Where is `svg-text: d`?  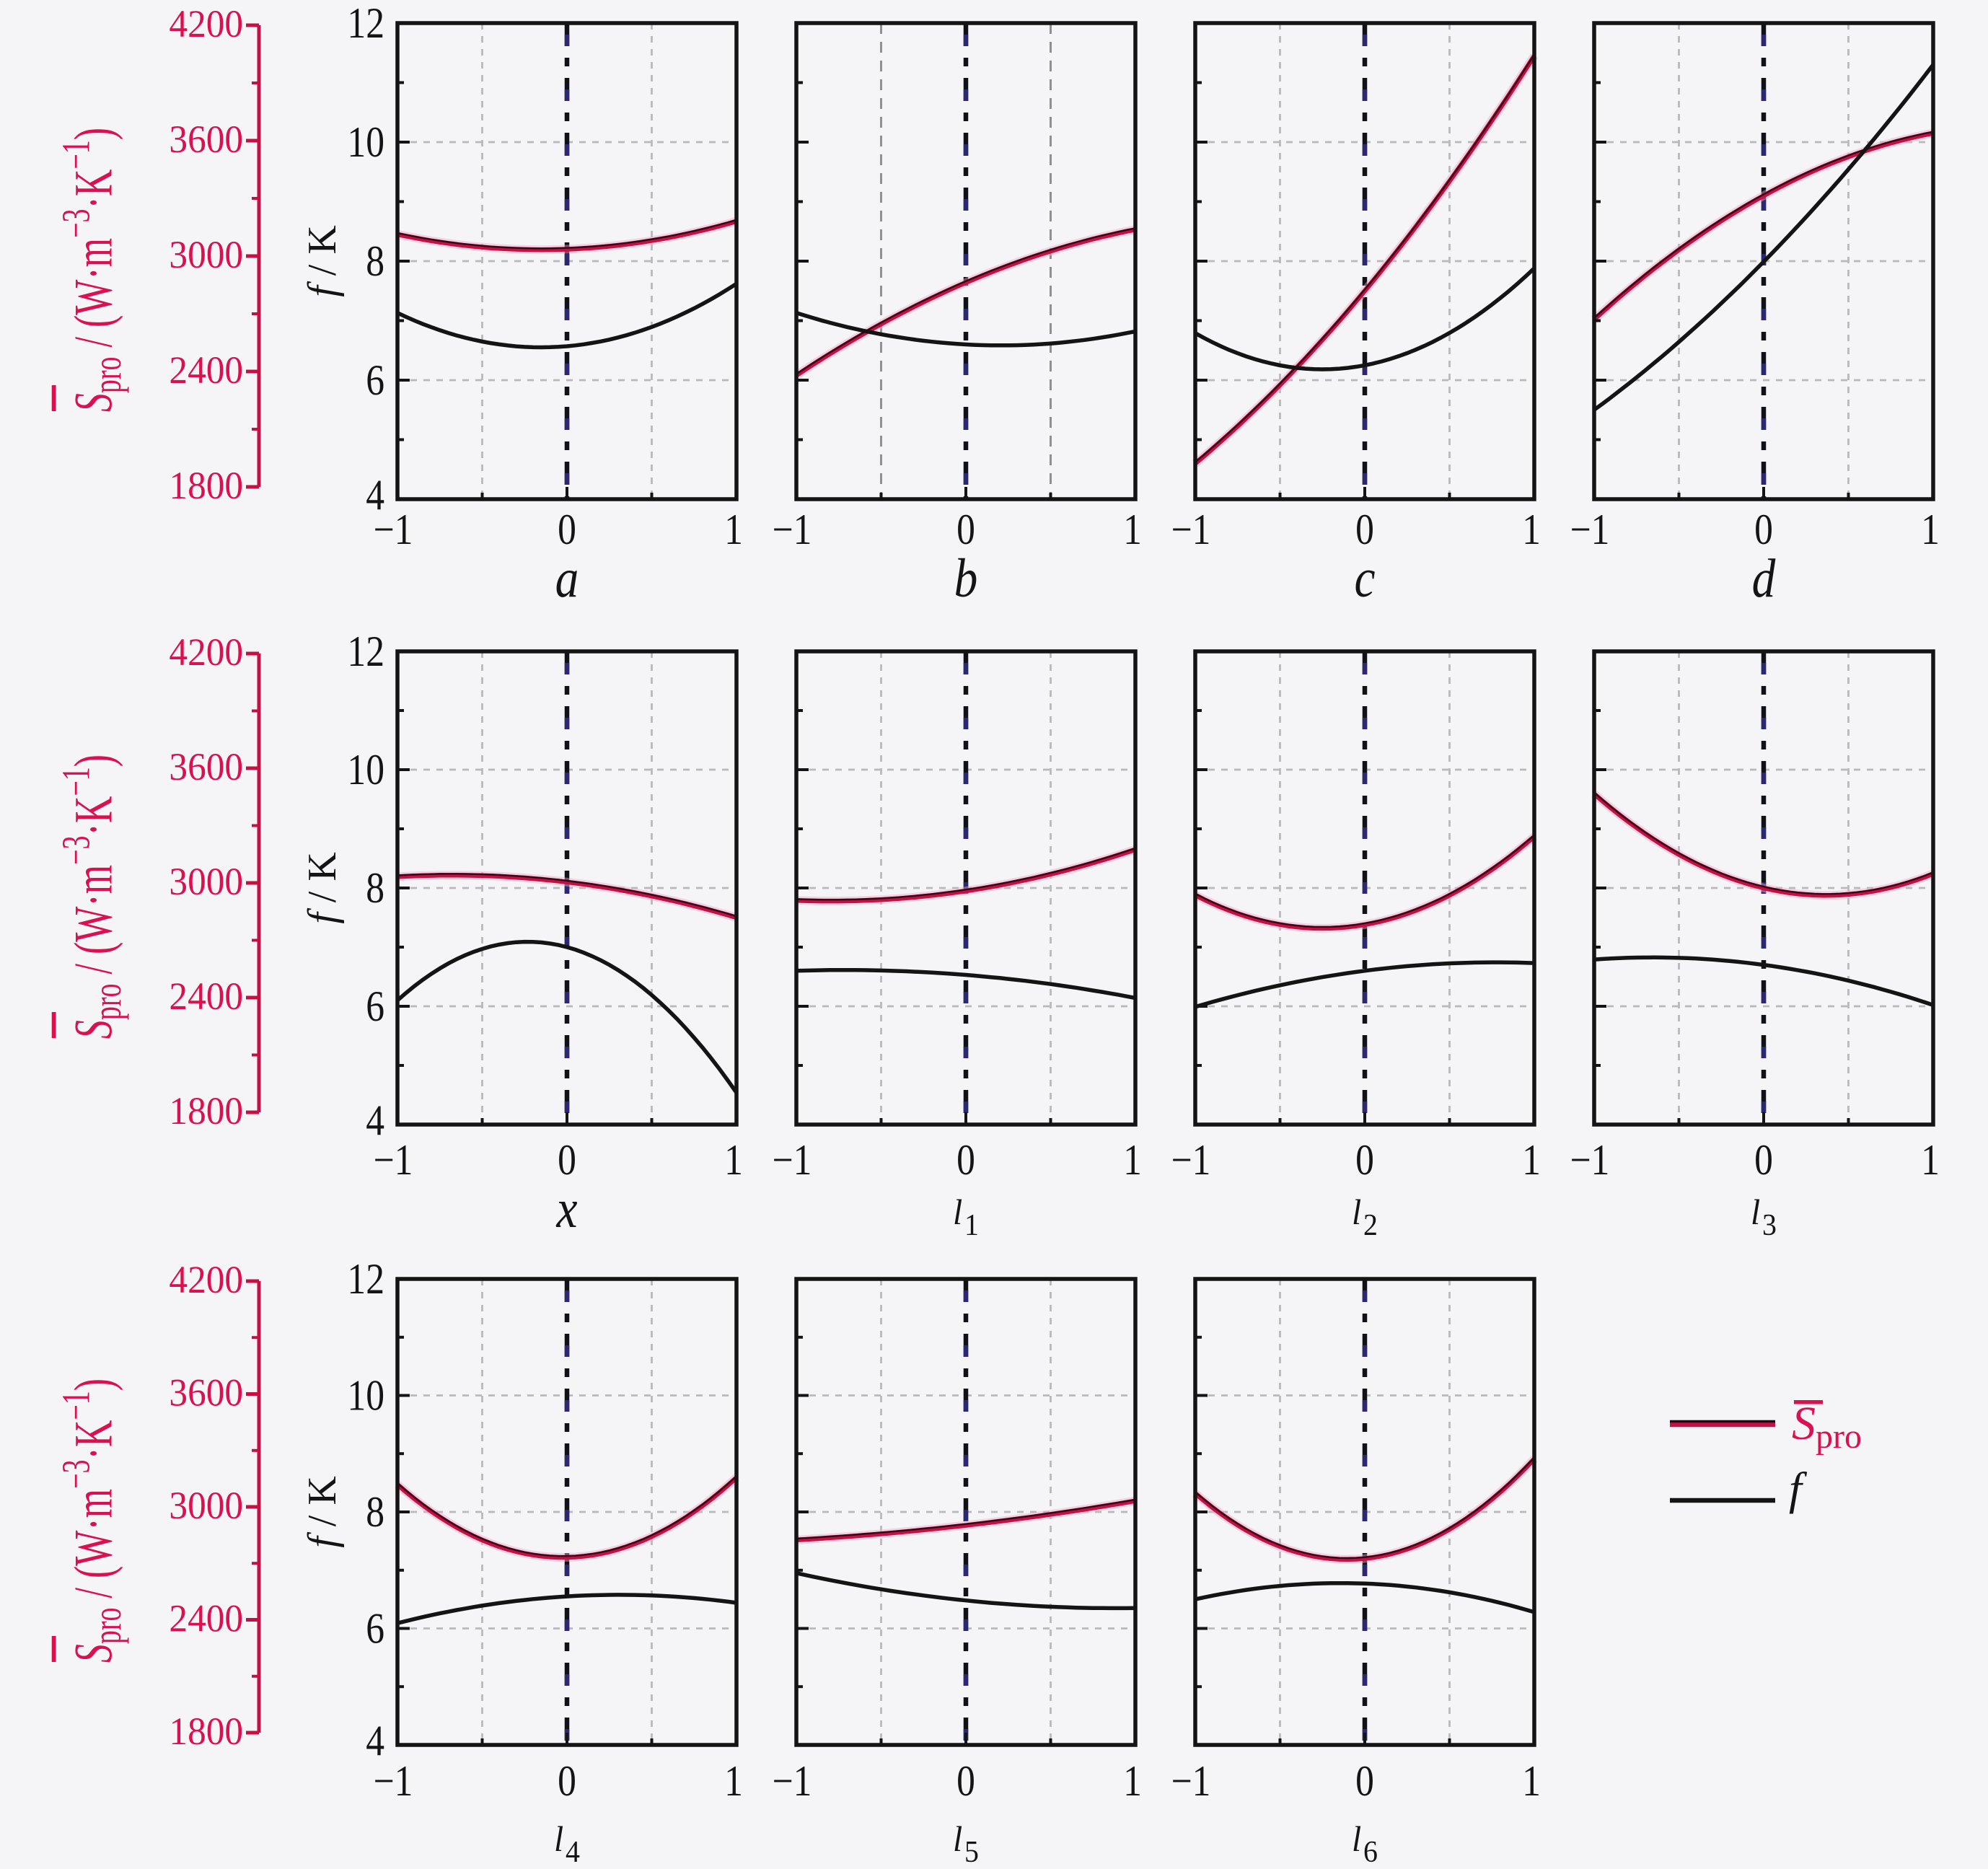
svg-text: d is located at coordinates (1764, 579).